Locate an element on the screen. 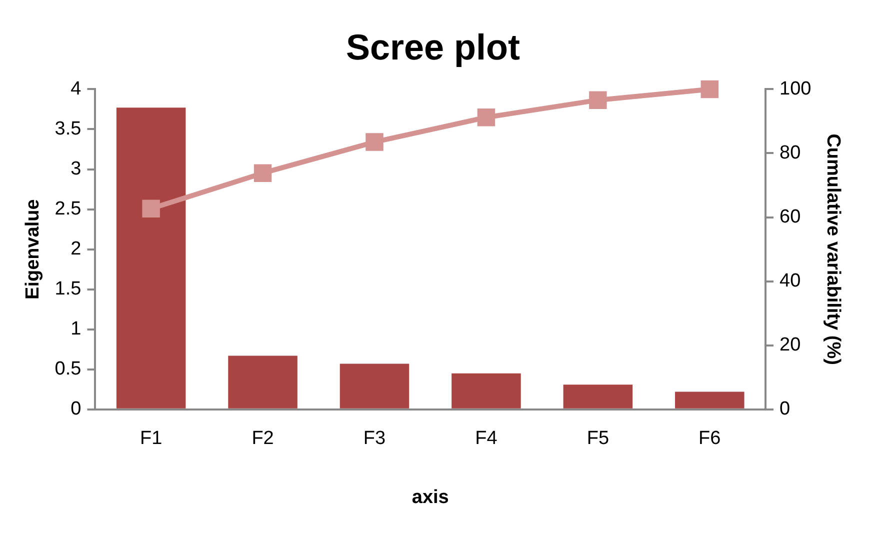 The image size is (869, 533). y2-tick-label: 40 is located at coordinates (790, 281).